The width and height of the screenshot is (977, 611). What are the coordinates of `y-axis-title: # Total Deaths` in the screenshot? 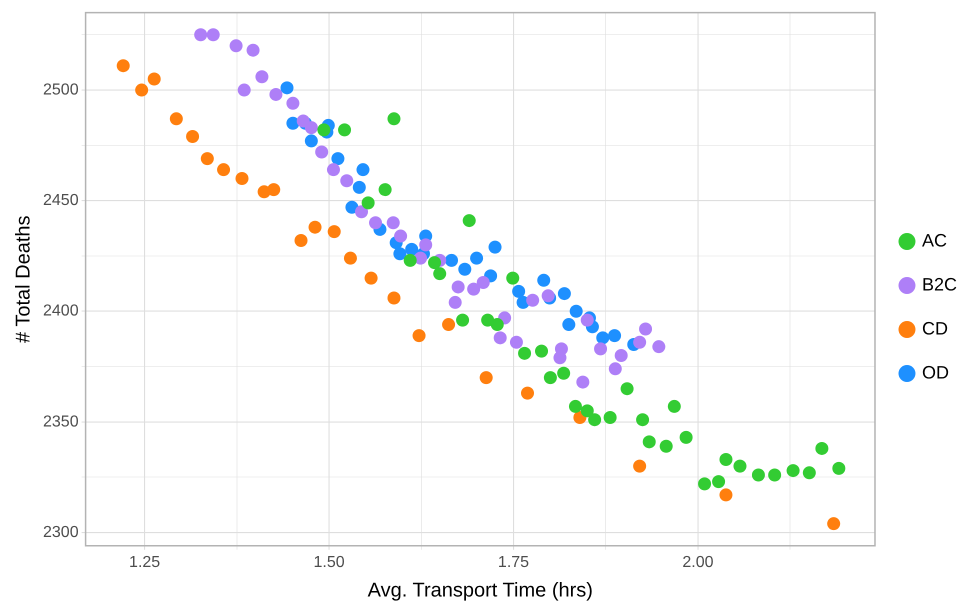 It's located at (23, 279).